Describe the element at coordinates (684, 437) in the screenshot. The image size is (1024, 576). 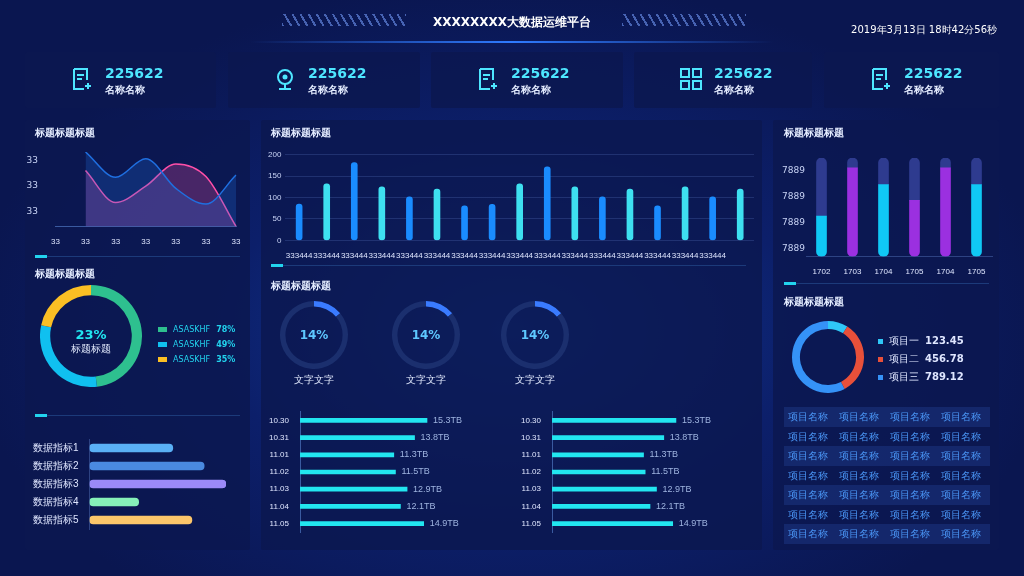
I see `data-label: 13.8TB` at that location.